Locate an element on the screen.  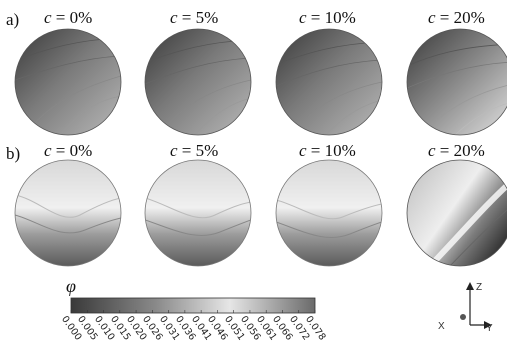
axis-label-x: X is located at coordinates (441, 326).